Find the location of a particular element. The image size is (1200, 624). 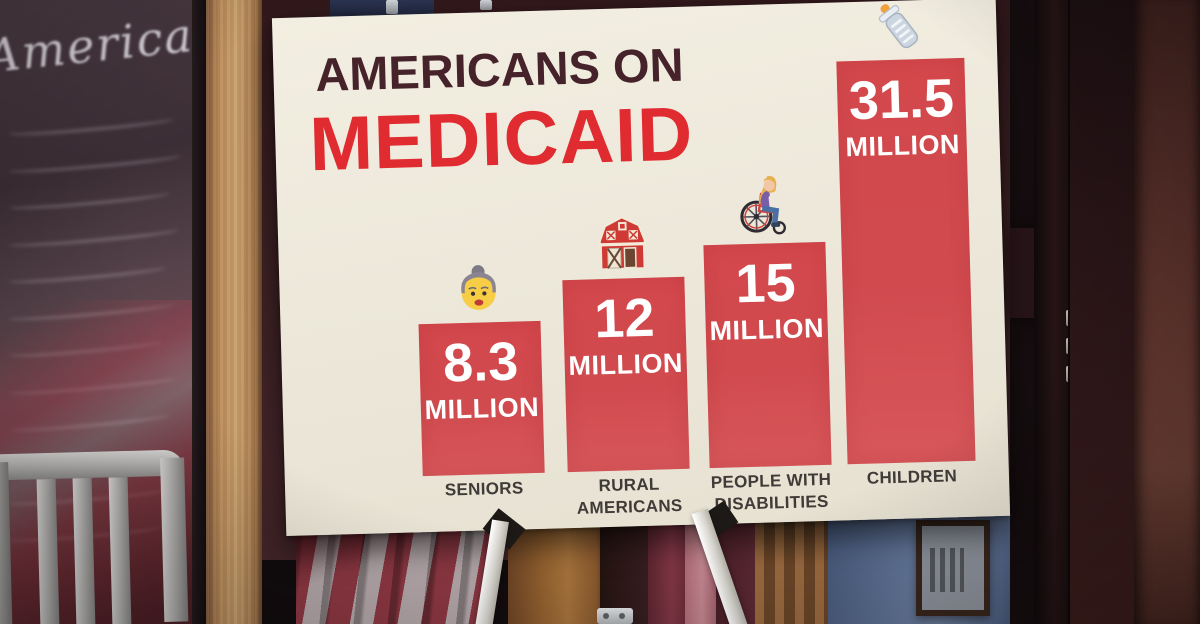

bar-label-seniors: SENIORS is located at coordinates (484, 489).